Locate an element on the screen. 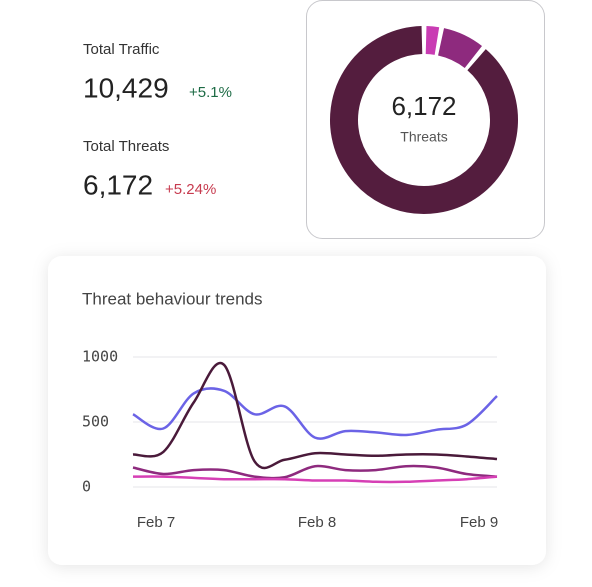  stat-label: Total Threats is located at coordinates (126, 146).